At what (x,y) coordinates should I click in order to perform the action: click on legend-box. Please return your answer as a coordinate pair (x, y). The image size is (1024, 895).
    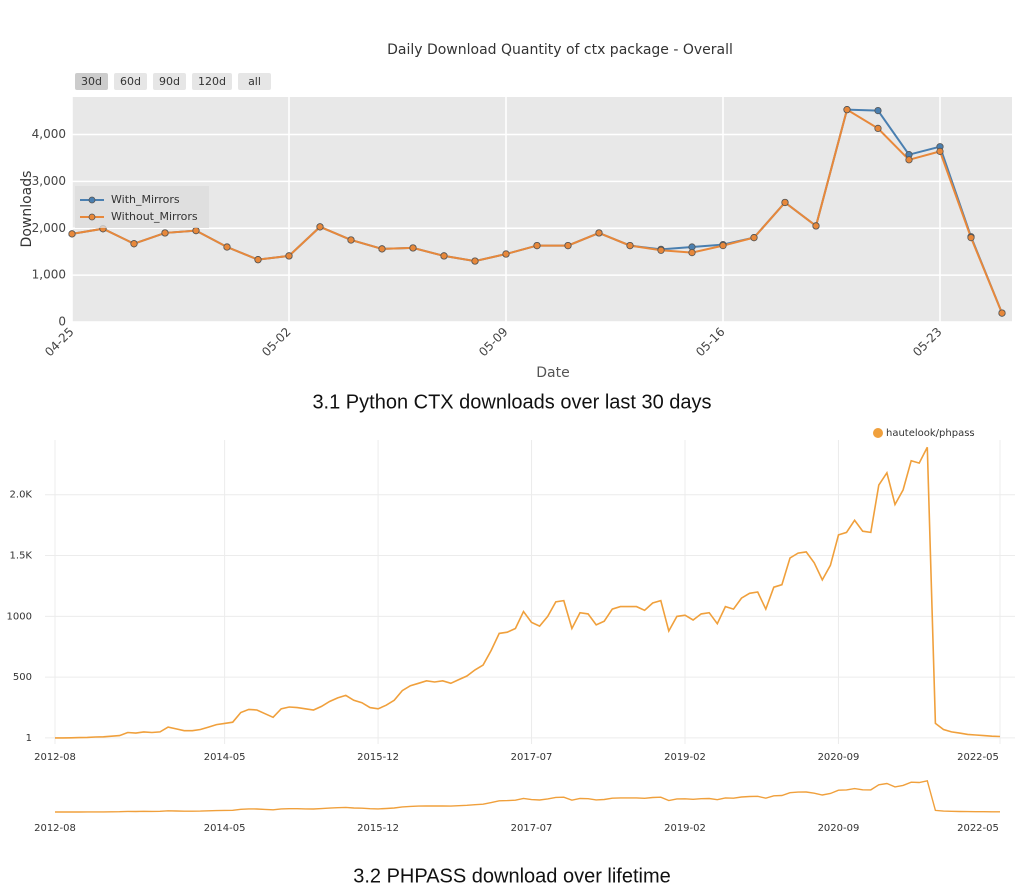
    Looking at the image, I should click on (142, 207).